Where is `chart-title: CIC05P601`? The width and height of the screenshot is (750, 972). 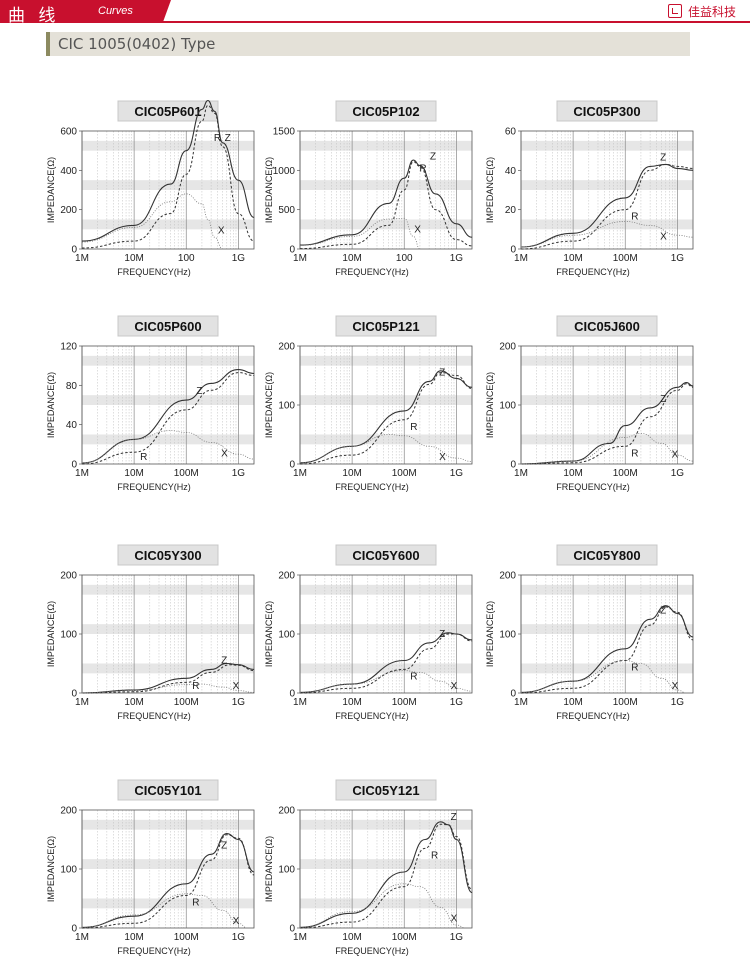
chart-title: CIC05P601 is located at coordinates (167, 111).